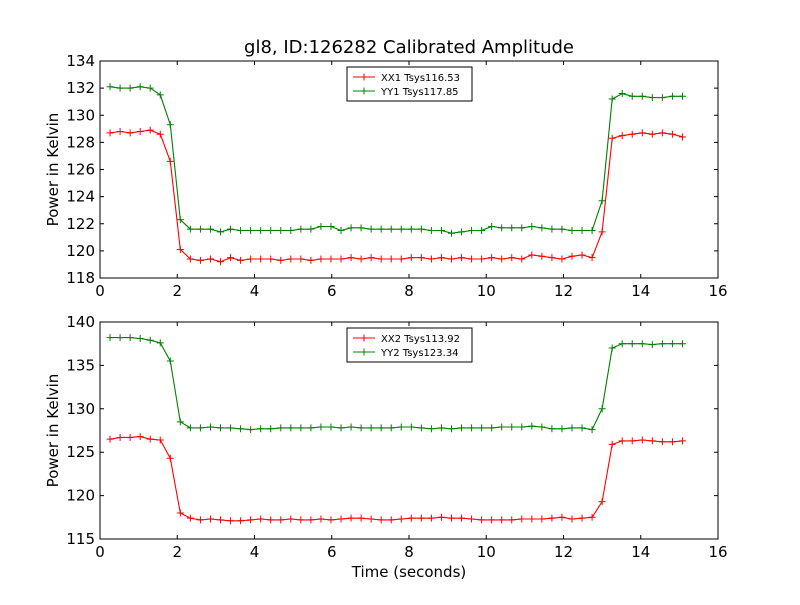  I want to click on y-tick-label: 125, so click(80, 452).